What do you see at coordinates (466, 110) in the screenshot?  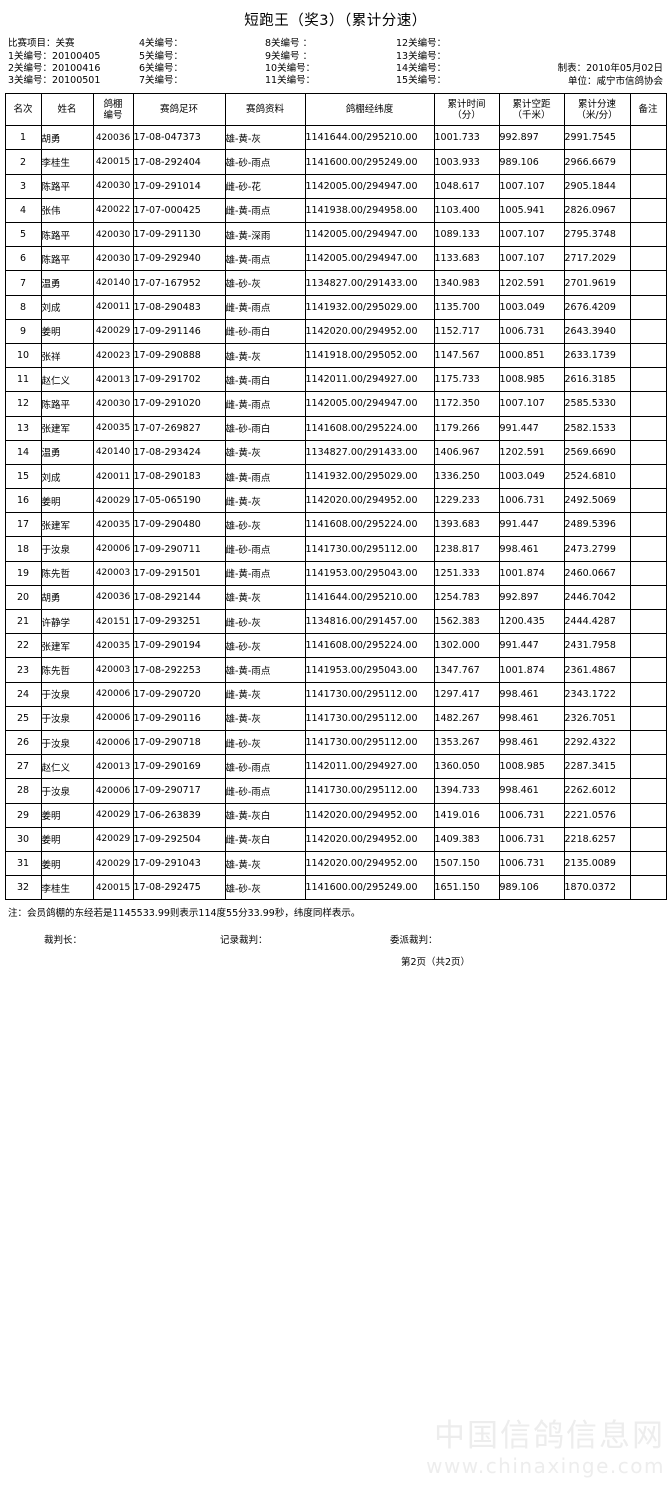 I see `column-header-total-time: 累计时间 （分）` at bounding box center [466, 110].